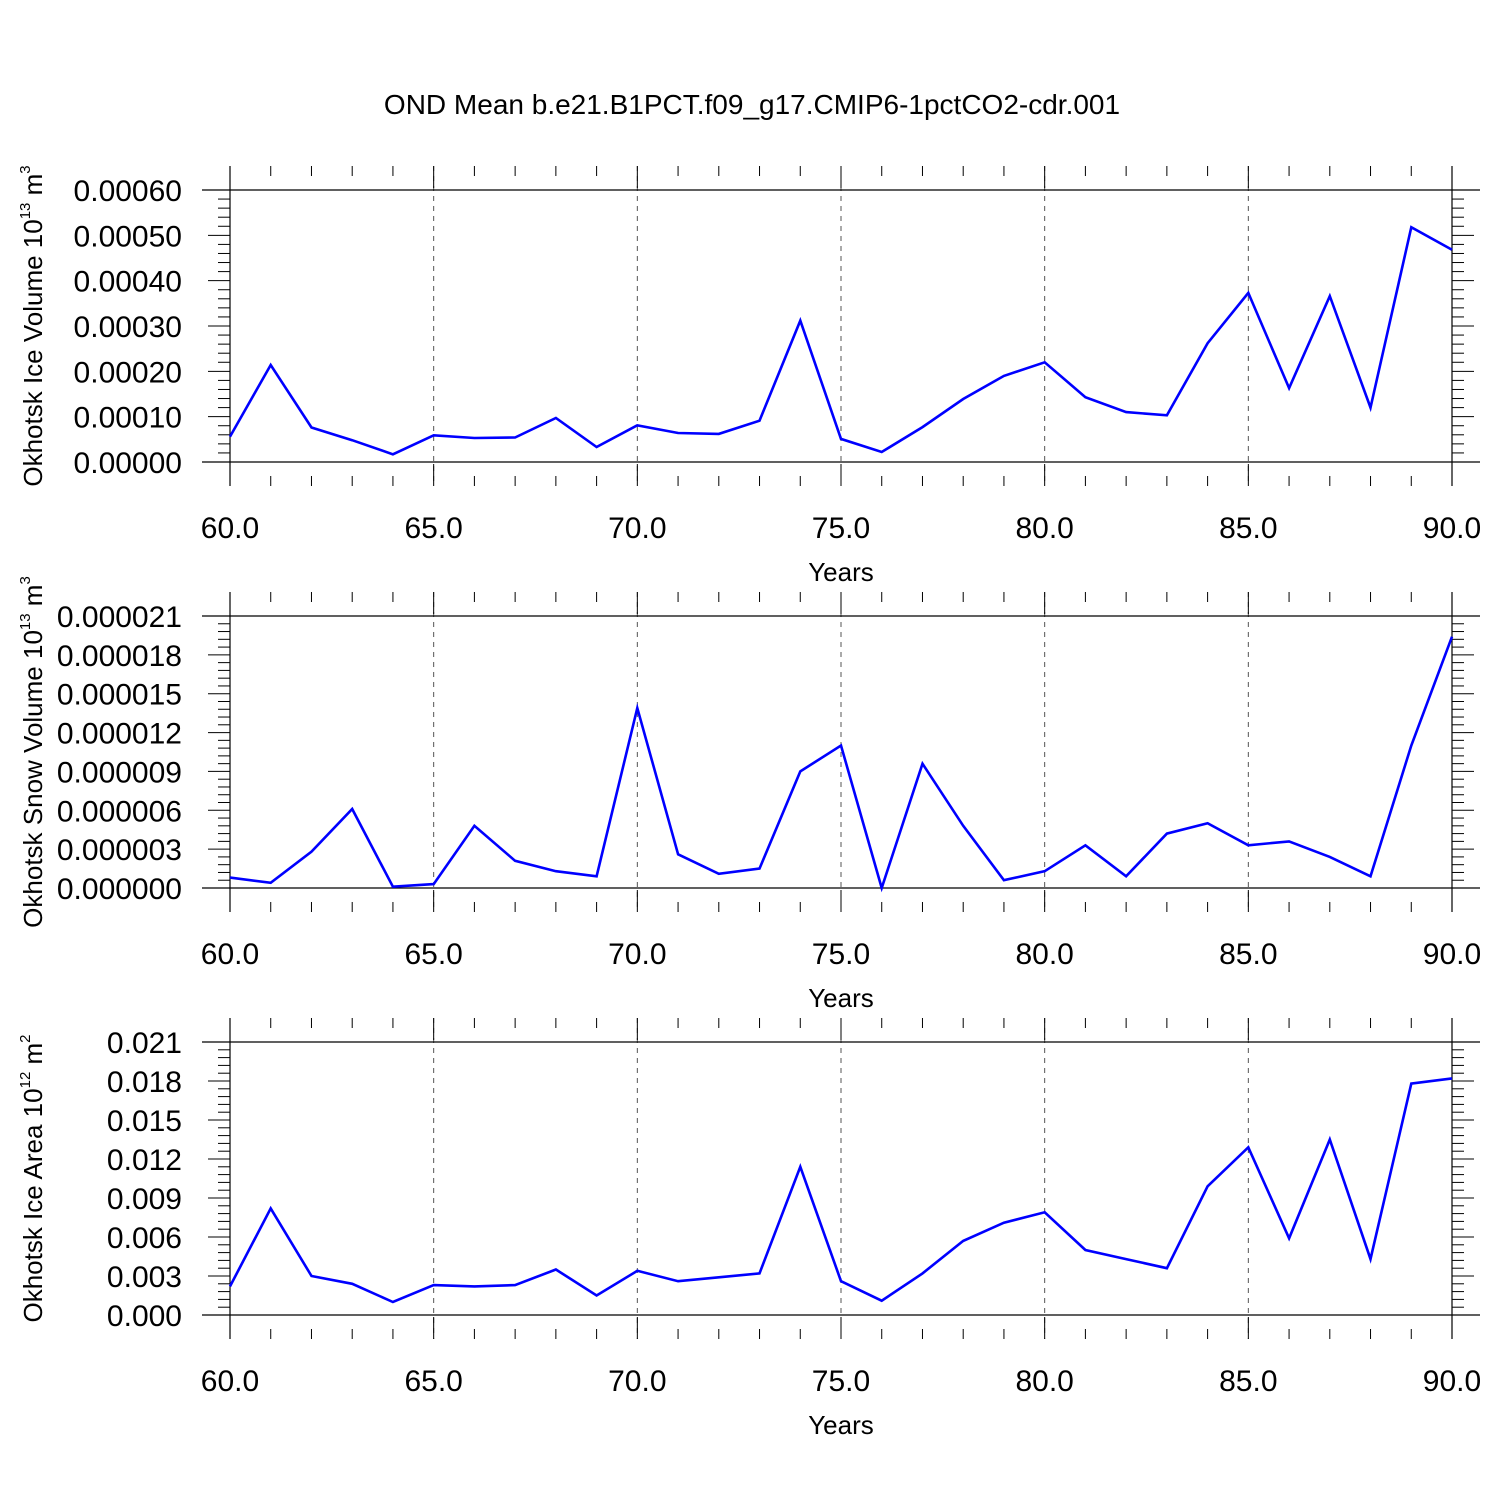  What do you see at coordinates (119, 772) in the screenshot?
I see `y-tick-label: 0.000009` at bounding box center [119, 772].